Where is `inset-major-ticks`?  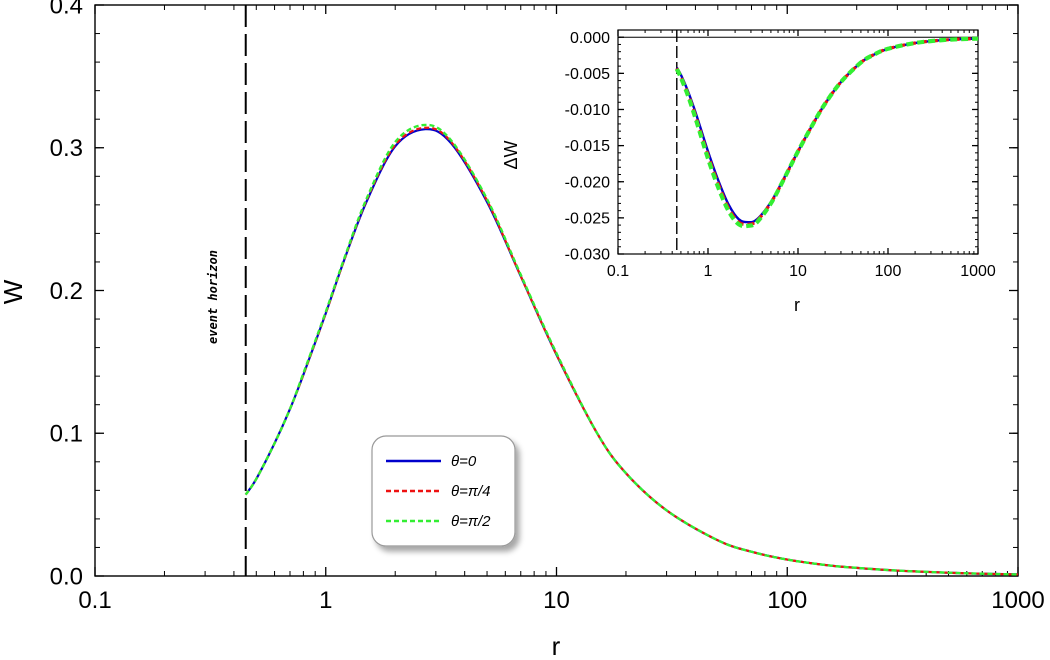
inset-major-ticks is located at coordinates (798, 142).